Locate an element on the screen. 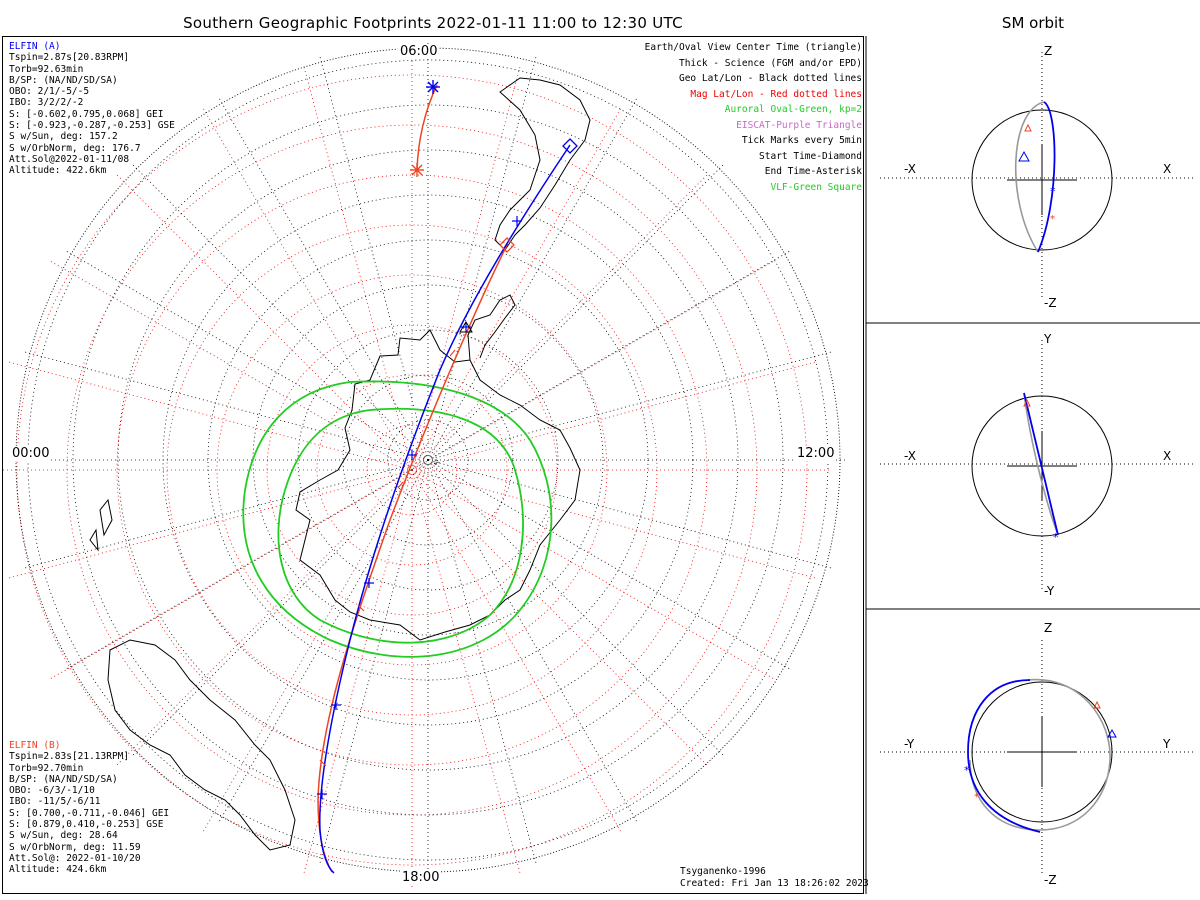  panel3-bottom-label: -Z is located at coordinates (1050, 880).